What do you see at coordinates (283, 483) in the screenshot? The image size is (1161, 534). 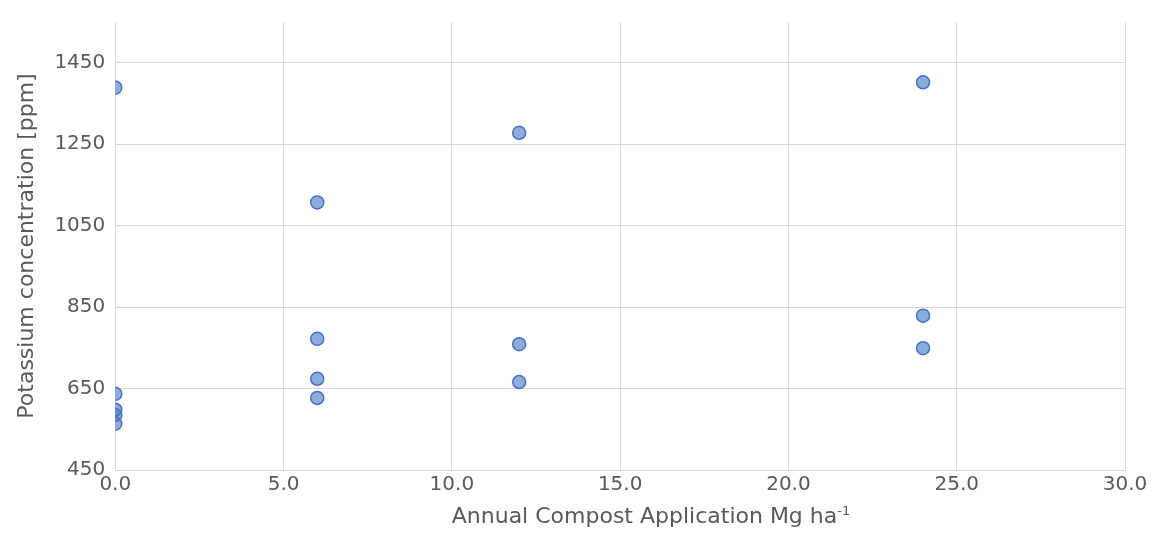 I see `x-tick-label: 5.0` at bounding box center [283, 483].